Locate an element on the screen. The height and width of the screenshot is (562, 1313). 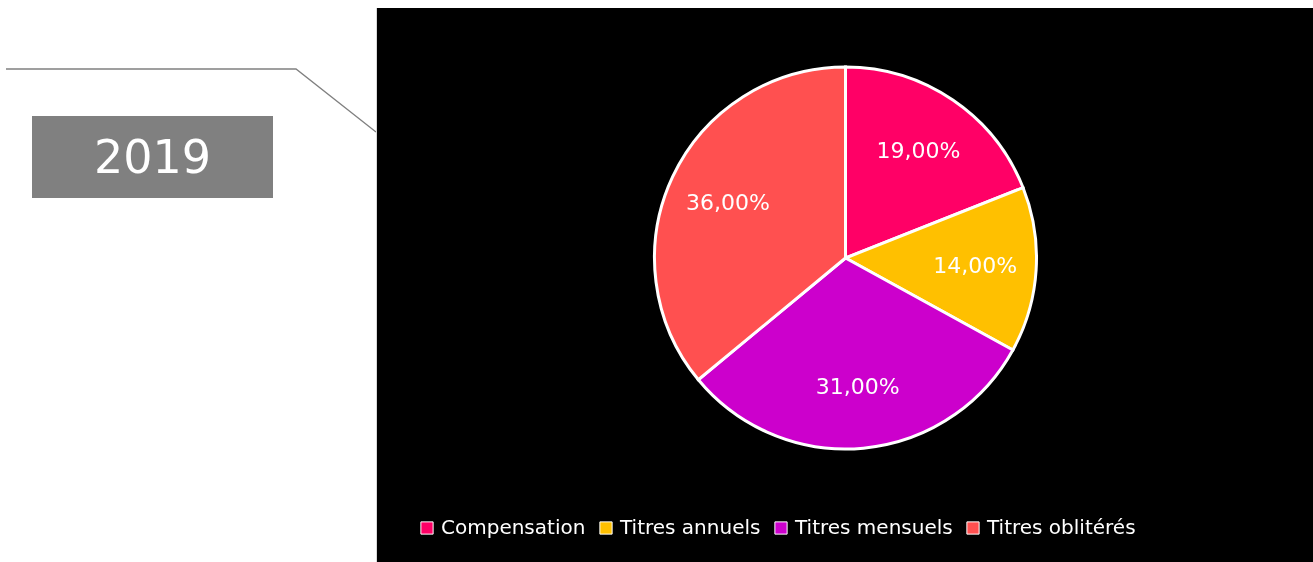
legend-label: Titres mensuels is located at coordinates (873, 527).